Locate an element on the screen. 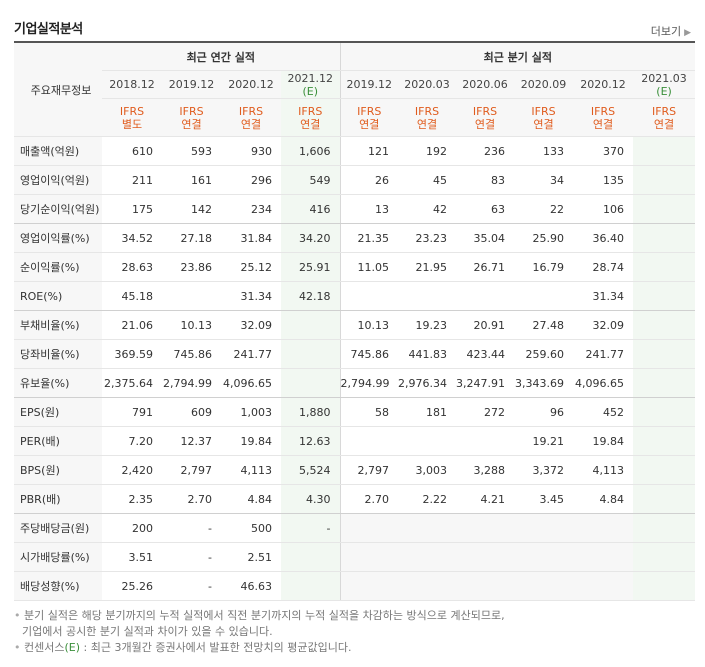 Image resolution: width=705 pixels, height=667 pixels. period-text: 2021.12 is located at coordinates (310, 78).